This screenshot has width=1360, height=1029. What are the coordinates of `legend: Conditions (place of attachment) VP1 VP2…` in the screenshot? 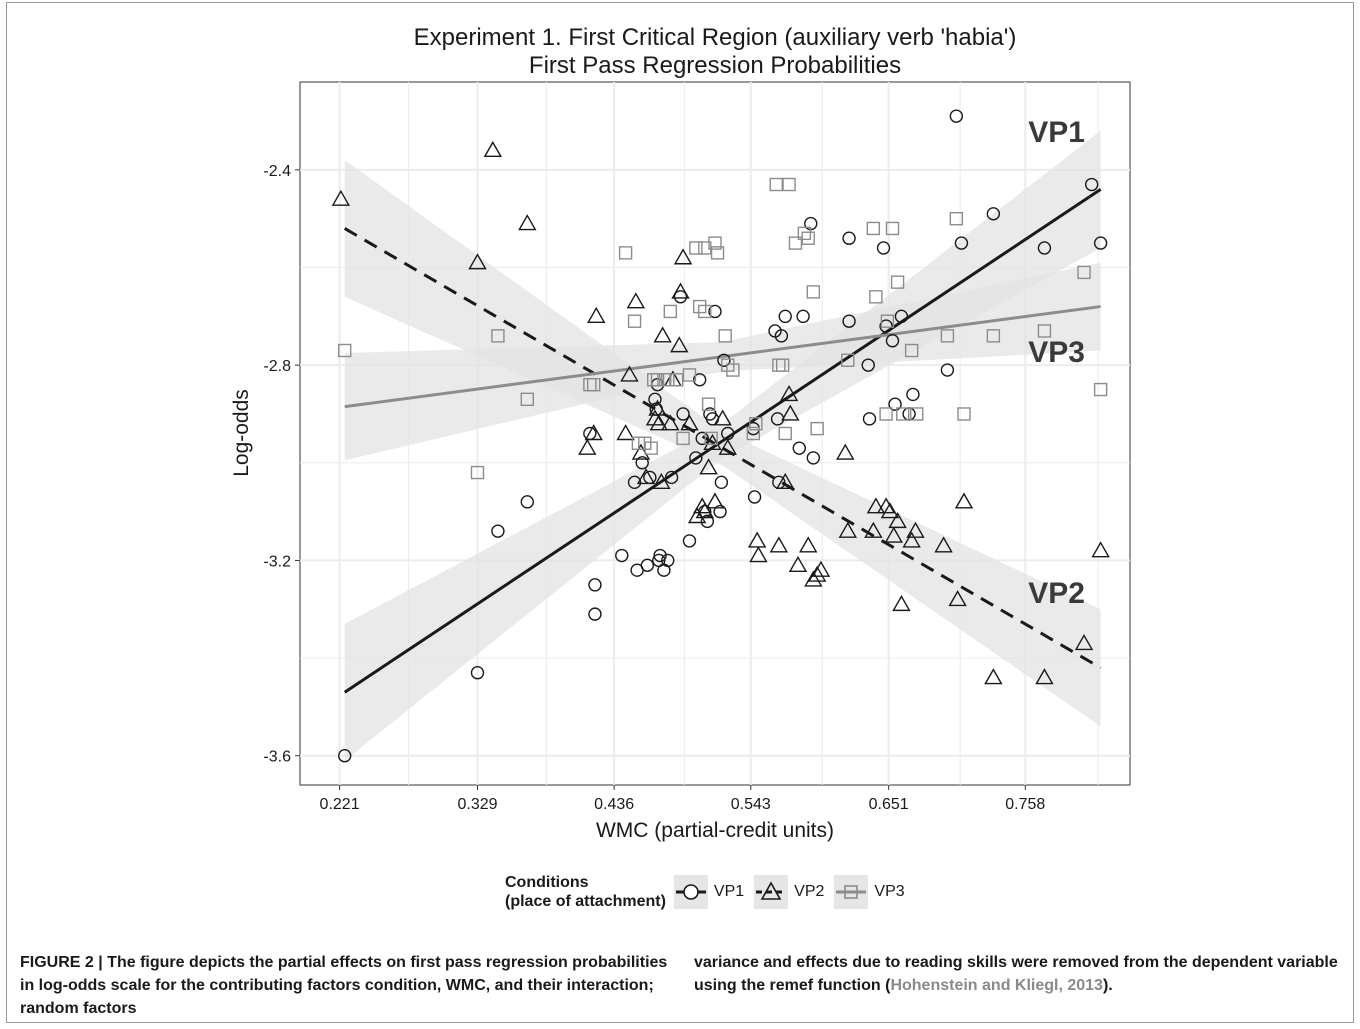 It's located at (710, 892).